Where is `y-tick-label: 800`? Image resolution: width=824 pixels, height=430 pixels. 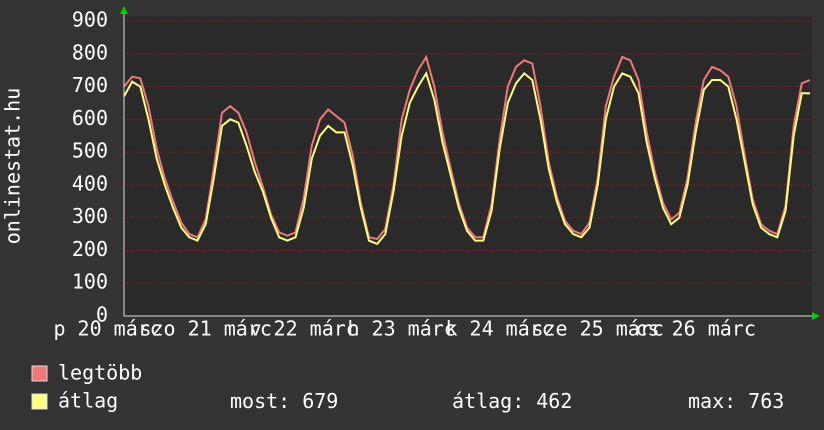 y-tick-label: 800 is located at coordinates (90, 52).